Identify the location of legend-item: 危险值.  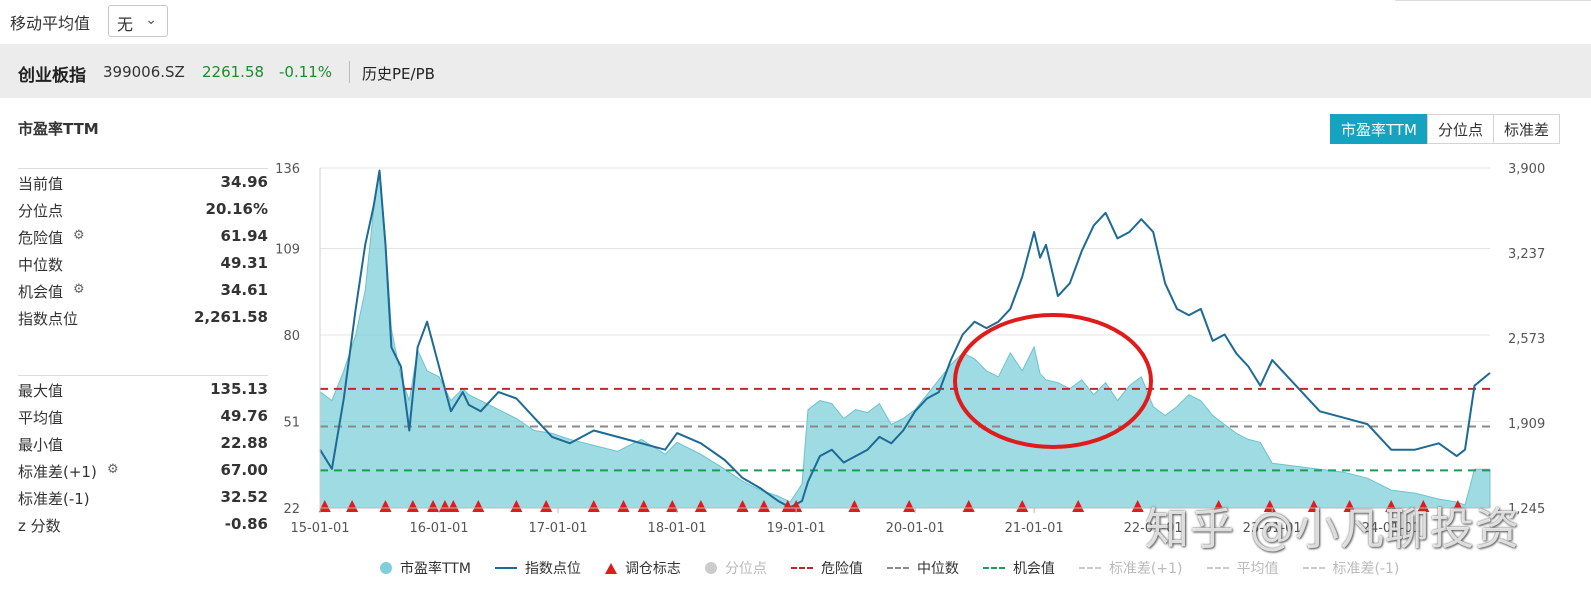
(826, 568).